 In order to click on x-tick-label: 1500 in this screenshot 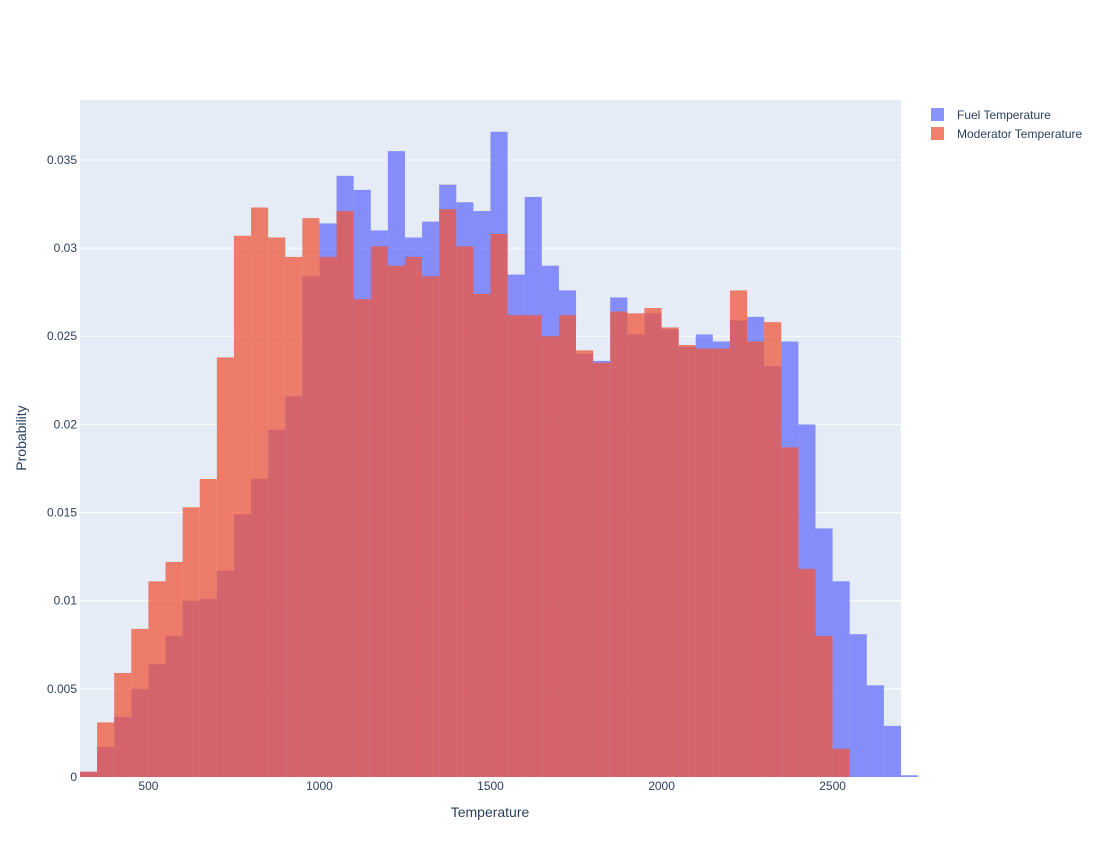, I will do `click(490, 786)`.